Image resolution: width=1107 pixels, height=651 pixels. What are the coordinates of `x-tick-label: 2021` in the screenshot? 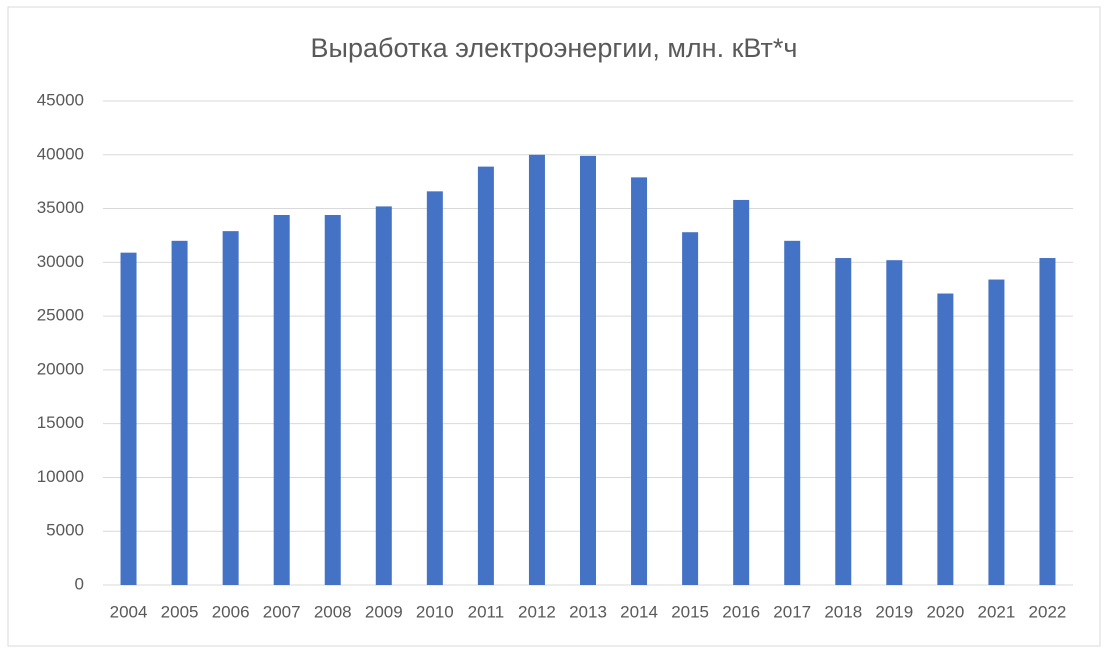 It's located at (997, 611).